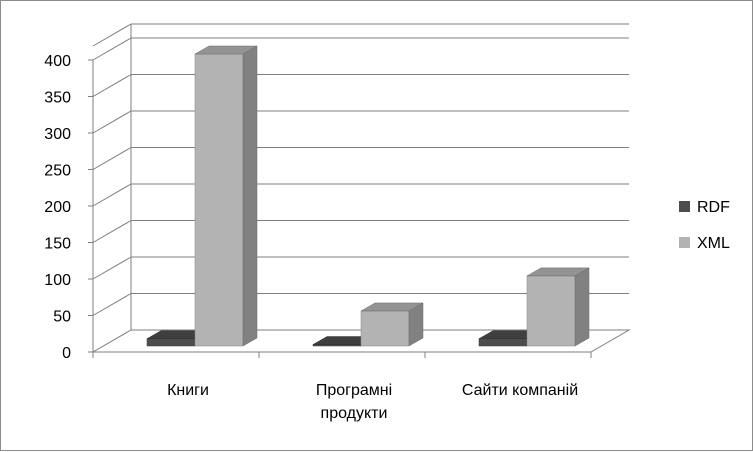 Image resolution: width=753 pixels, height=452 pixels. What do you see at coordinates (713, 207) in the screenshot?
I see `legend-label-rdf: RDF` at bounding box center [713, 207].